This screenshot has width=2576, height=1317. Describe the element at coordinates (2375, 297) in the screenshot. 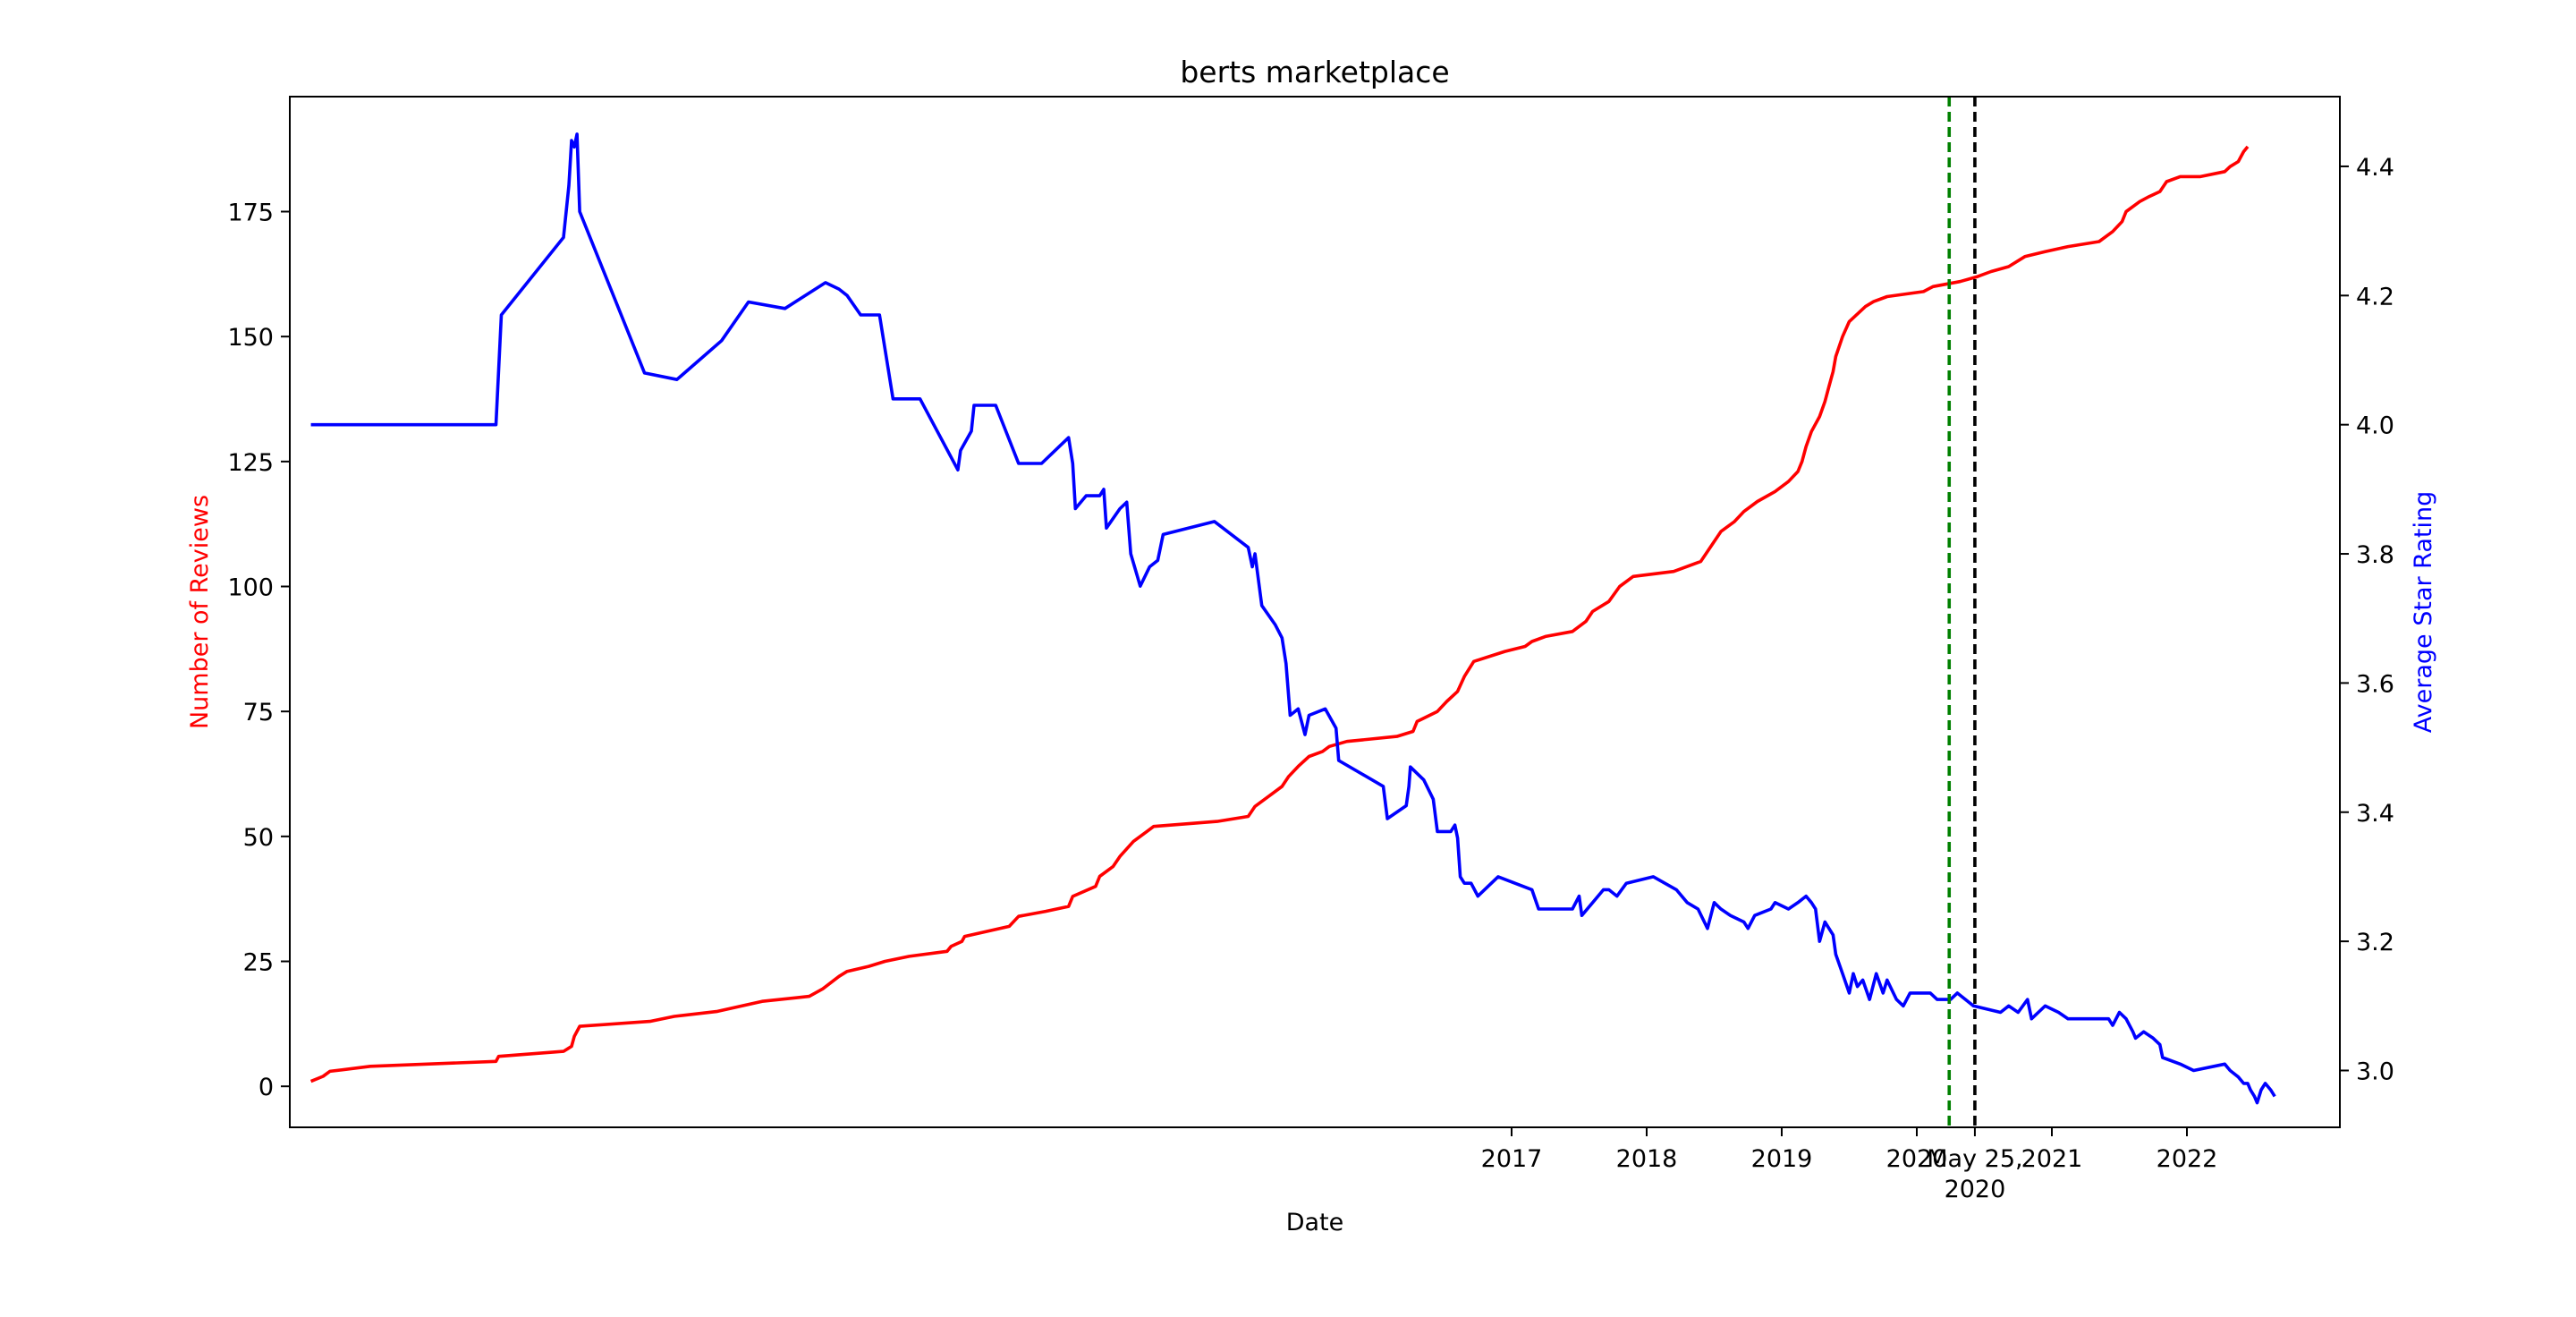

I see `y-right-tick-label: 4.2` at that location.